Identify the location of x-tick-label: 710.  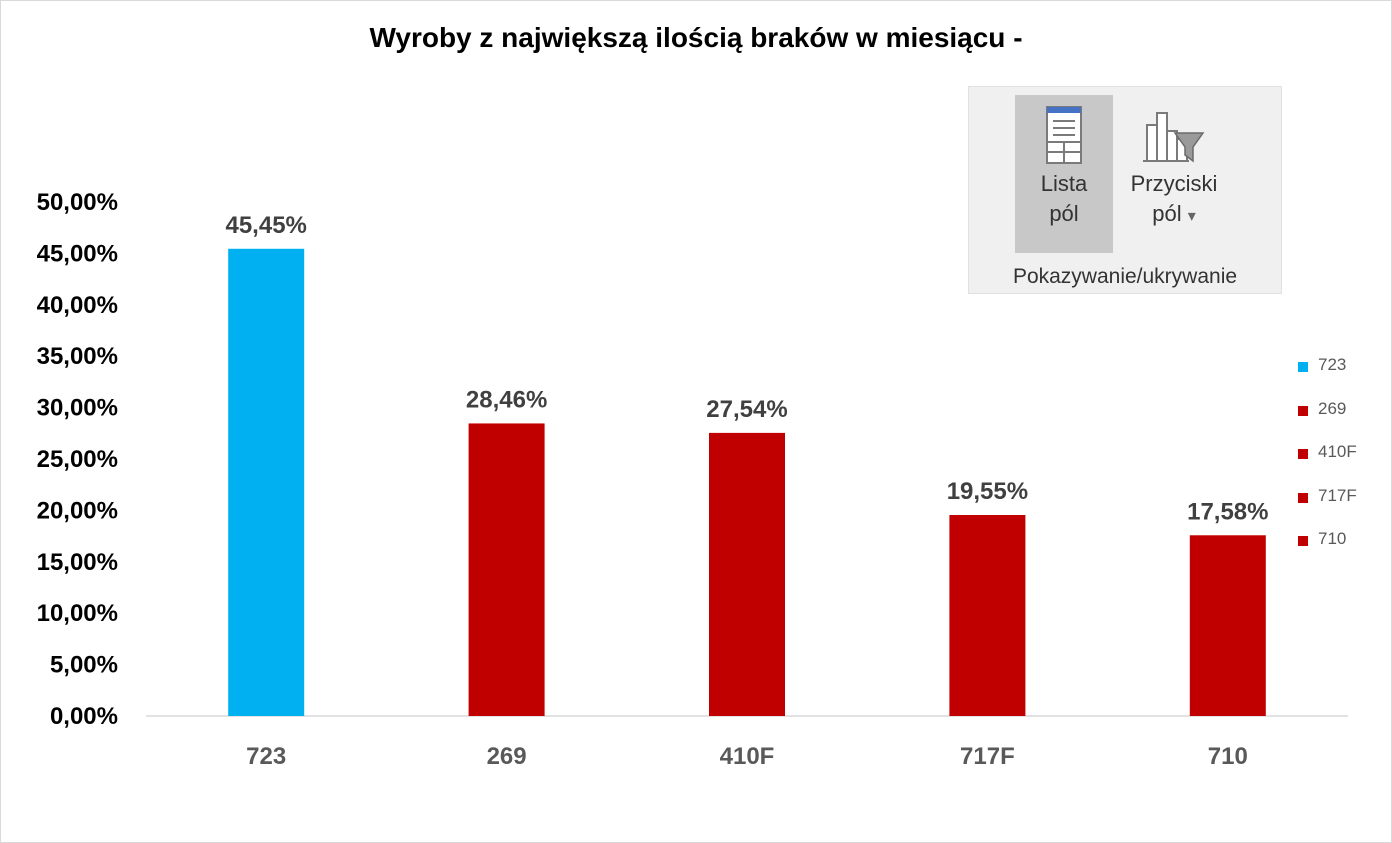
(1228, 756).